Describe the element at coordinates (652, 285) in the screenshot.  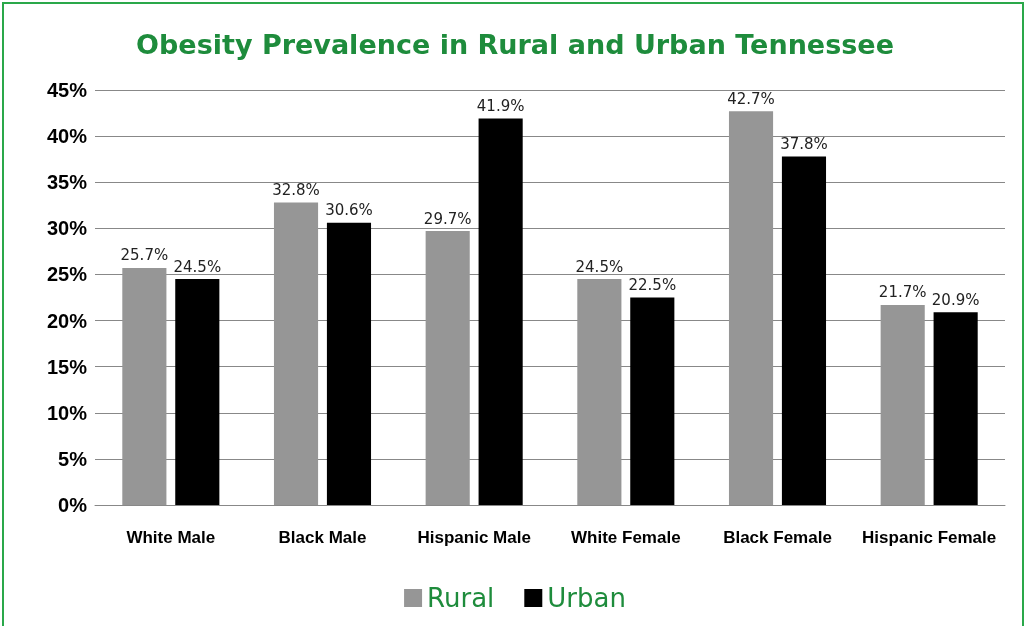
I see `data-label: 22.5%` at that location.